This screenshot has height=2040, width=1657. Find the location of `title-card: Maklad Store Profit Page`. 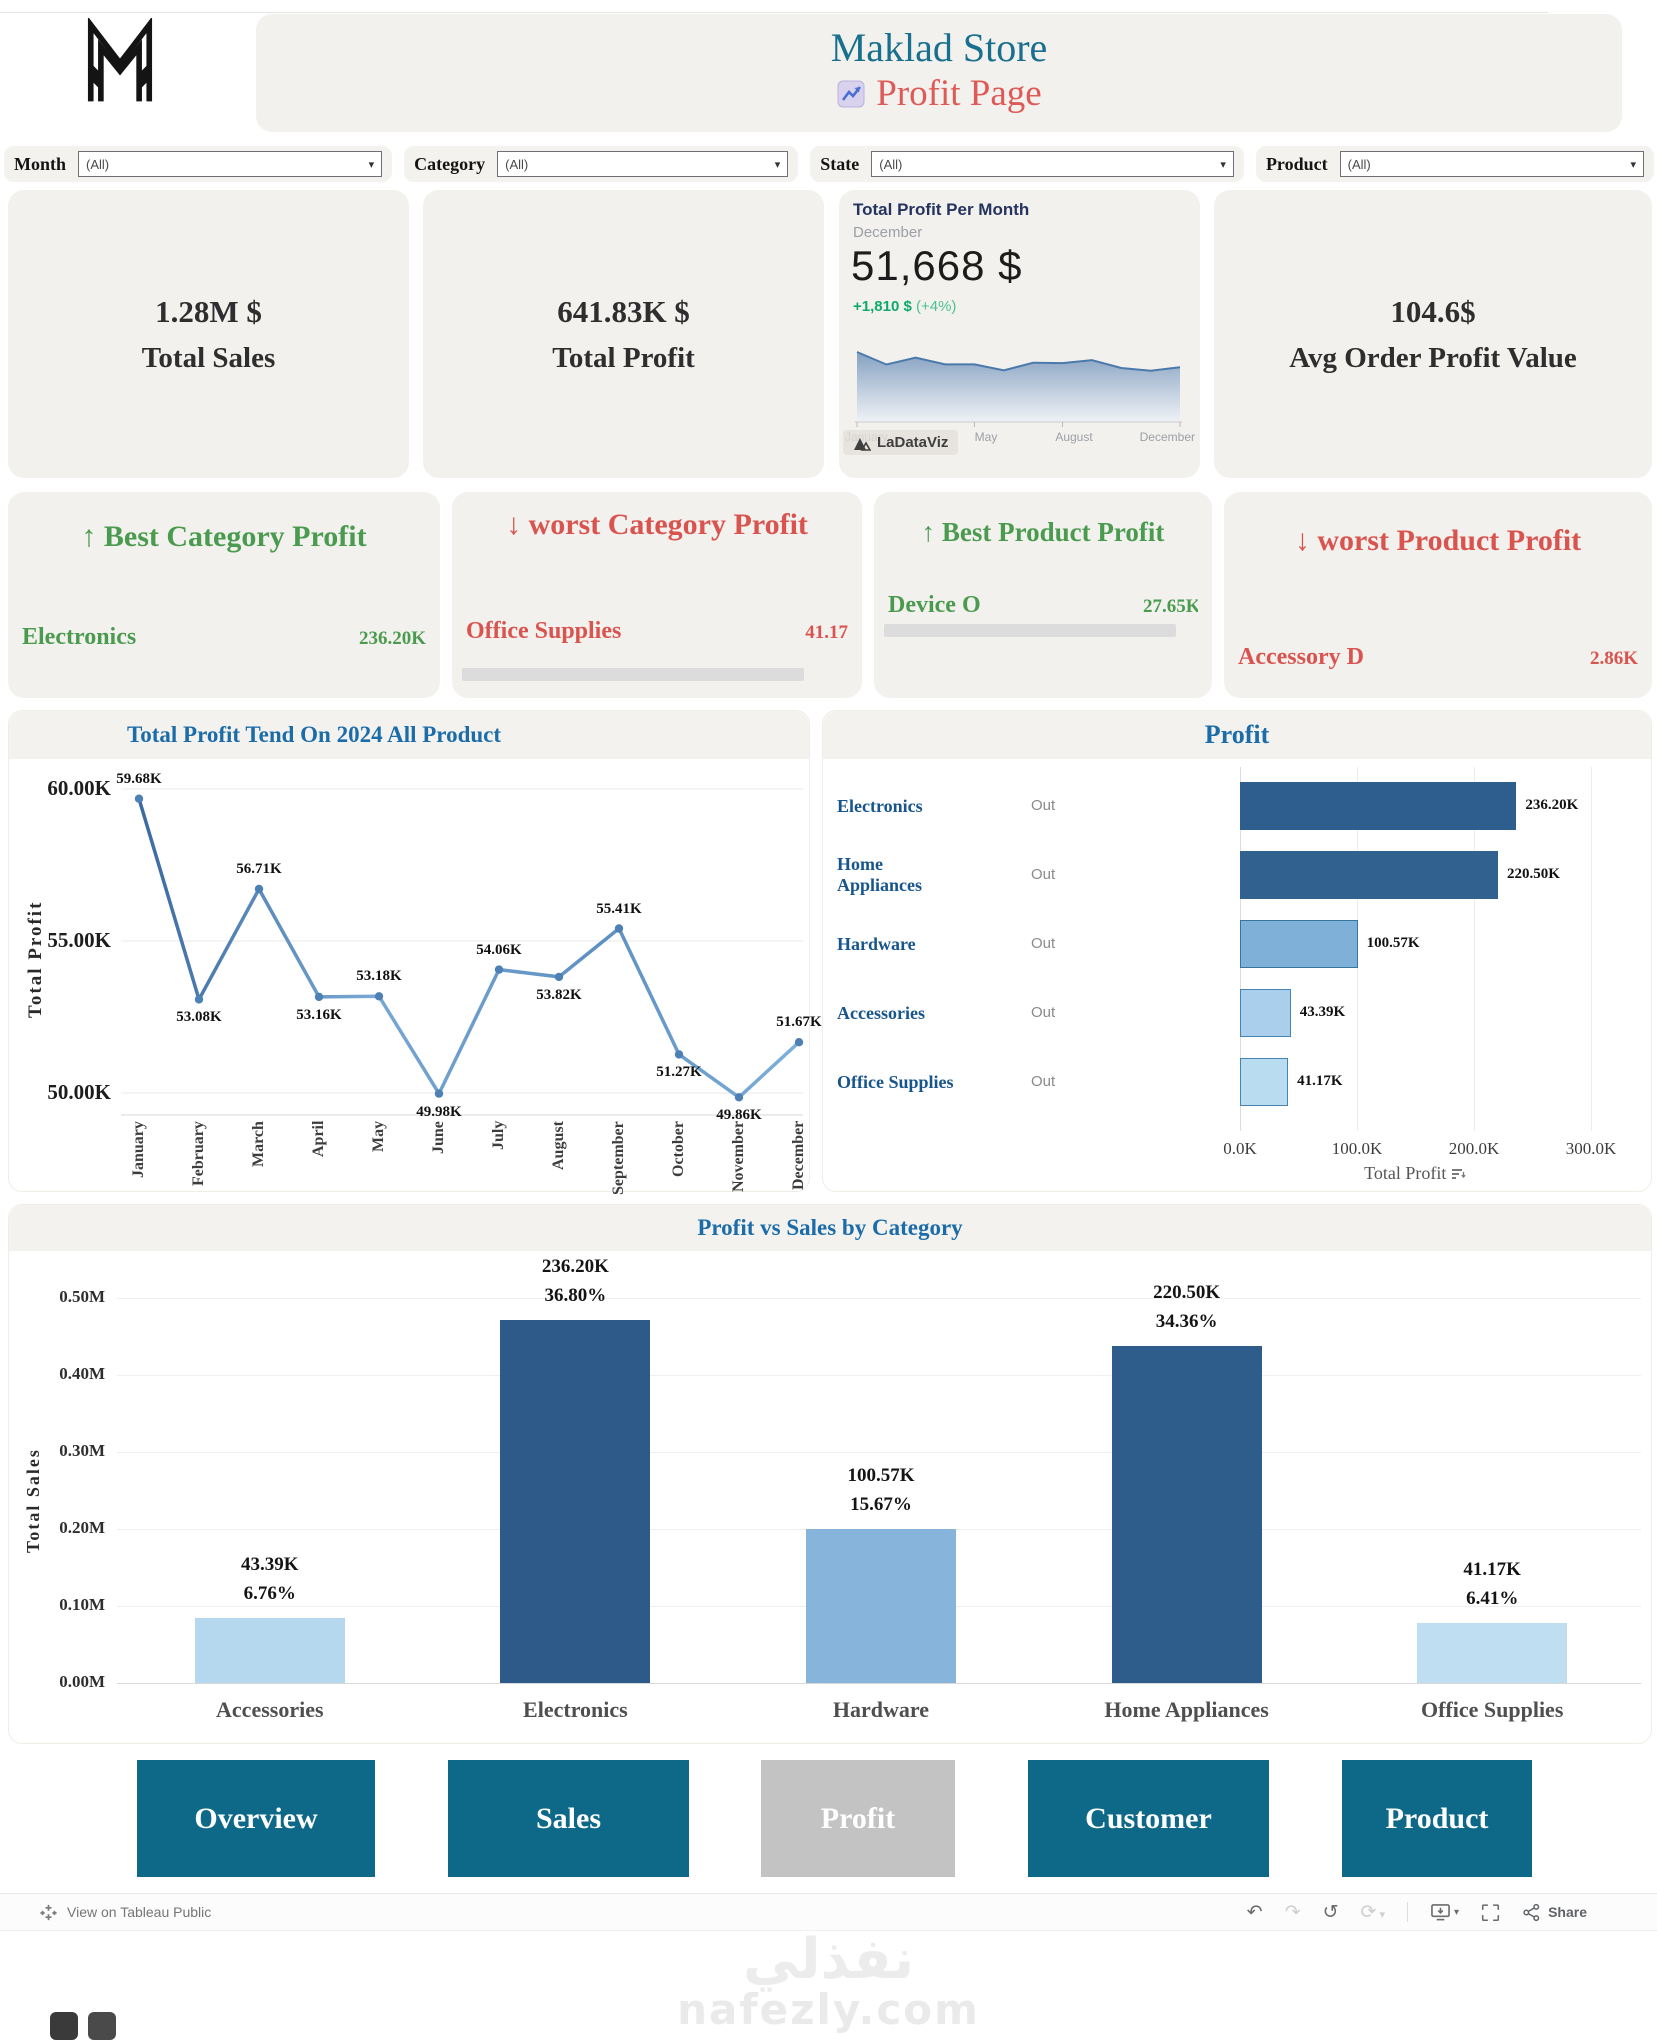

title-card: Maklad Store Profit Page is located at coordinates (939, 73).